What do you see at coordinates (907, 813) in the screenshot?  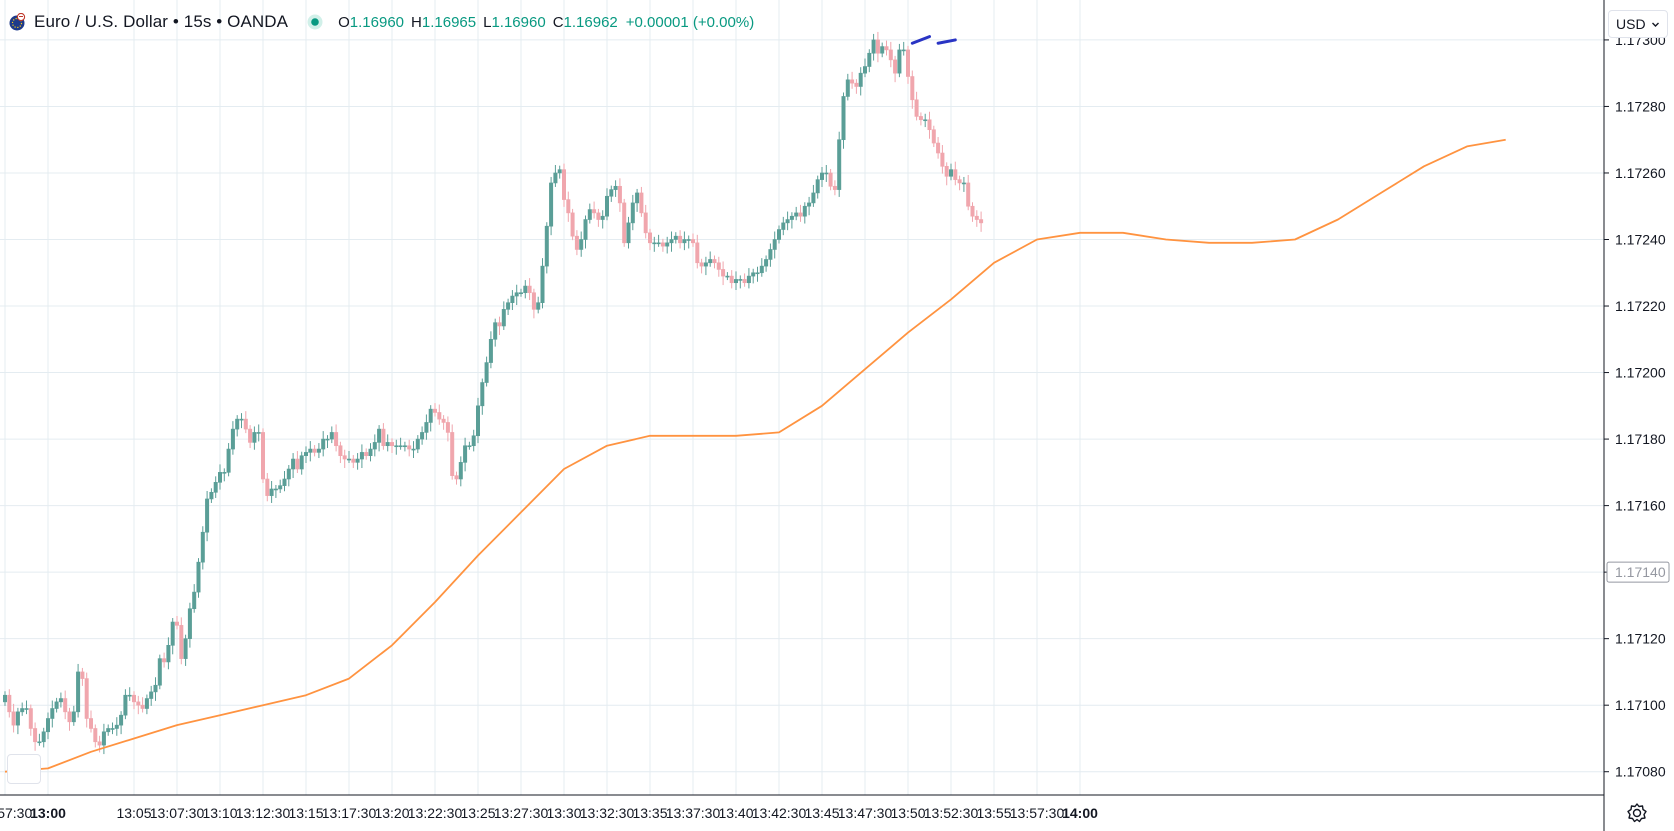 I see `time-tick-label: 13:50` at bounding box center [907, 813].